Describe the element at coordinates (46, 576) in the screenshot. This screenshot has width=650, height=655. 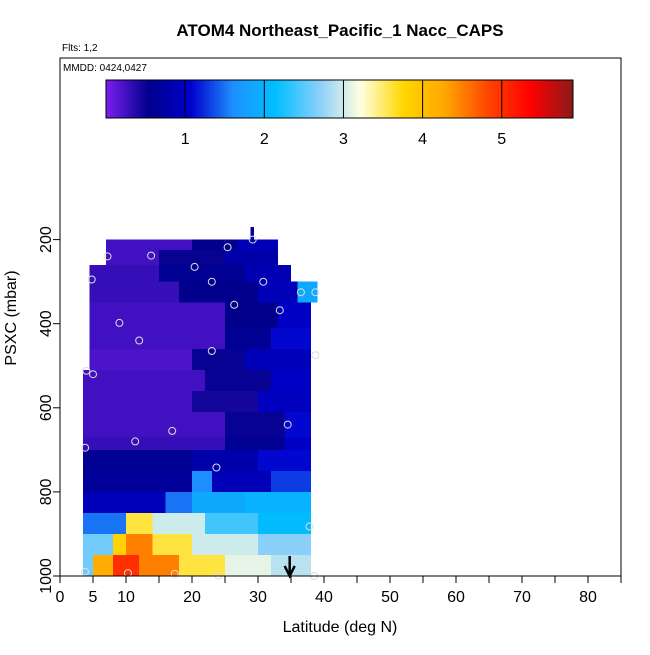
I see `y-tick-label: 1000` at that location.